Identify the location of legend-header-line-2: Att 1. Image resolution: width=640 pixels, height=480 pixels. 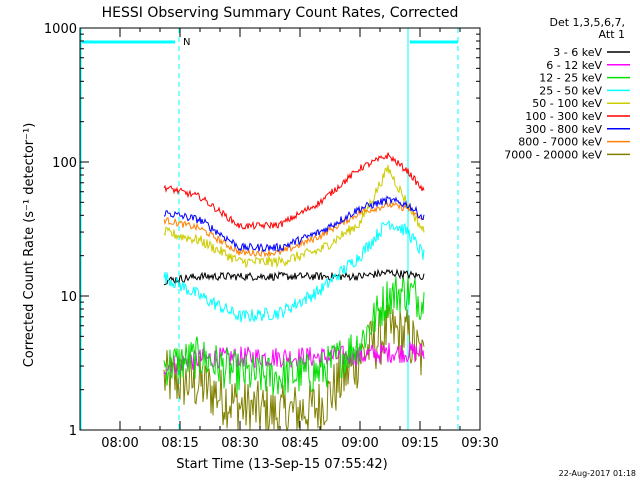
(612, 34).